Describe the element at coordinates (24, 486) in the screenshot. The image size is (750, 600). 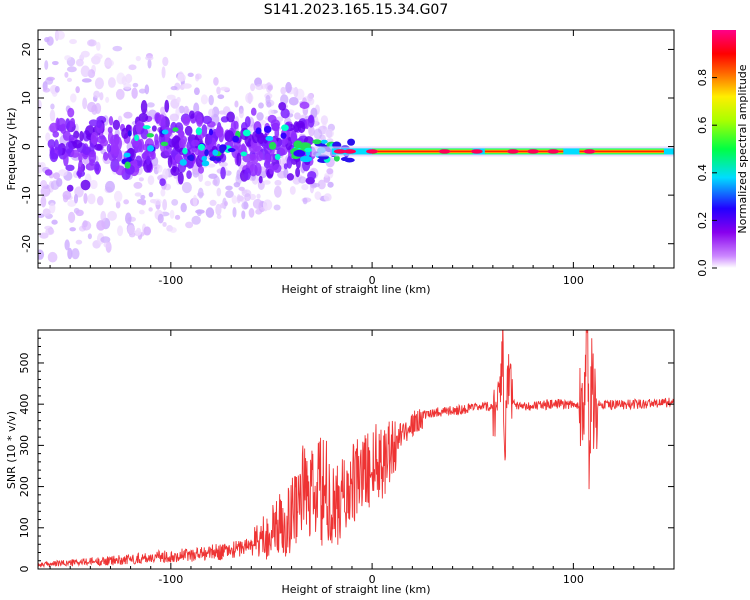
I see `snr-ytick-label: 200` at that location.